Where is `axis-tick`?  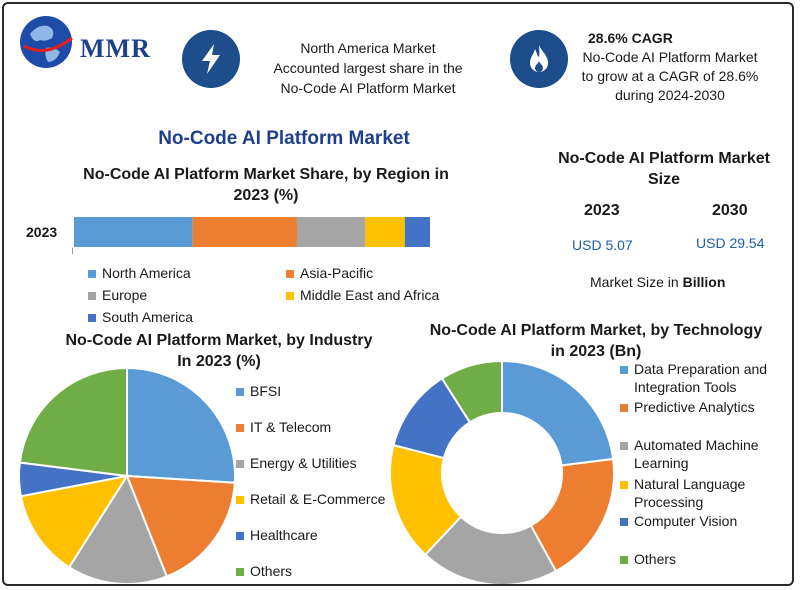
axis-tick is located at coordinates (72, 251).